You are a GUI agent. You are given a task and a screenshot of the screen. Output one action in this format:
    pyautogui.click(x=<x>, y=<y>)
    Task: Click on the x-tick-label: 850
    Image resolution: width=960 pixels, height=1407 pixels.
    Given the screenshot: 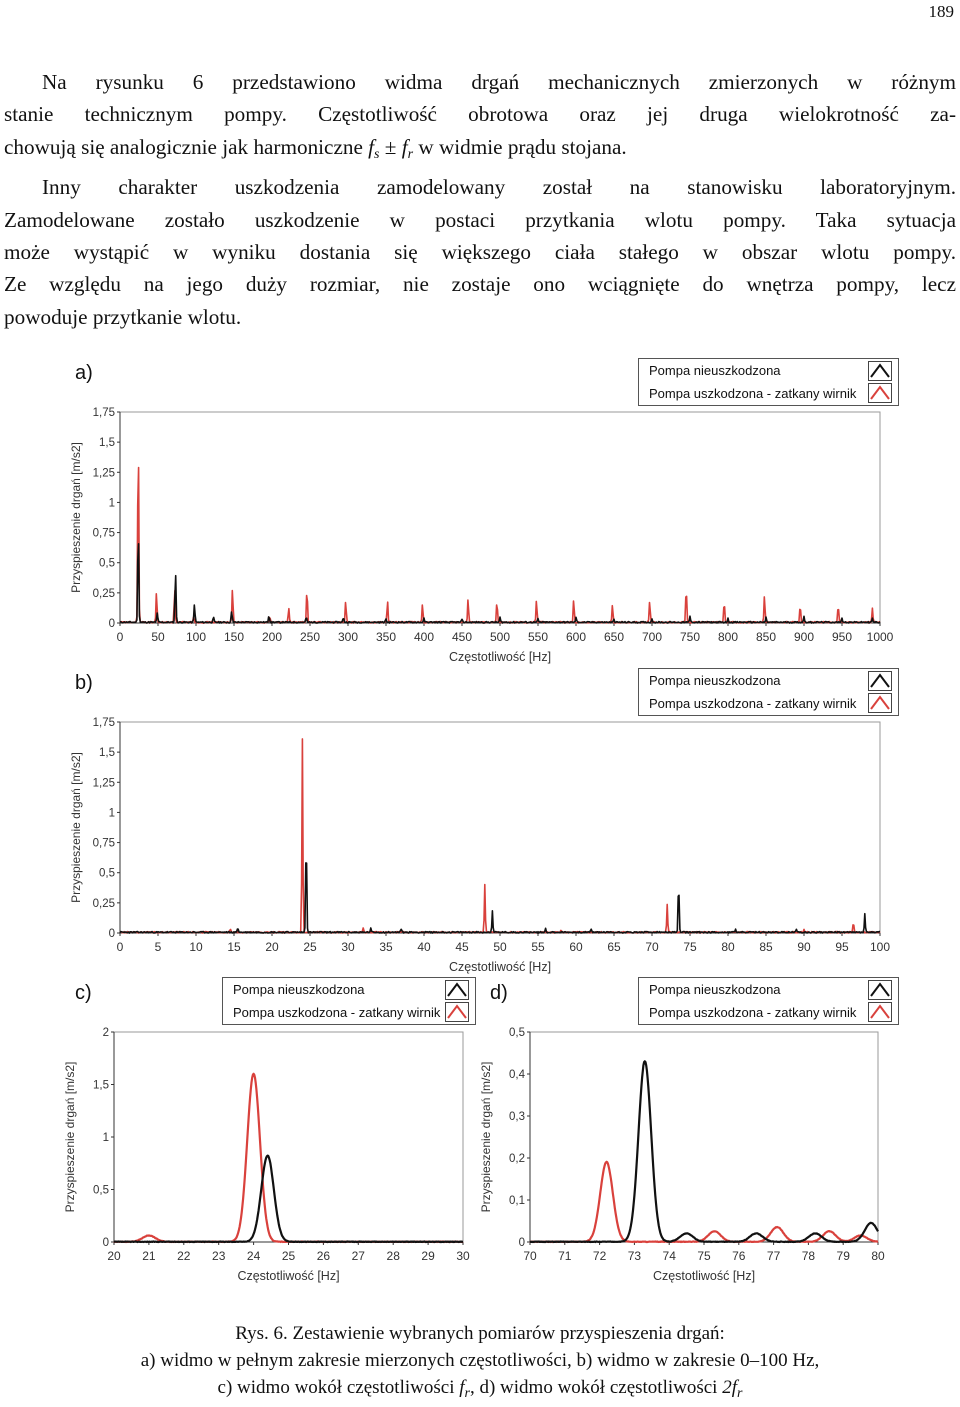 What is the action you would take?
    pyautogui.click(x=766, y=637)
    